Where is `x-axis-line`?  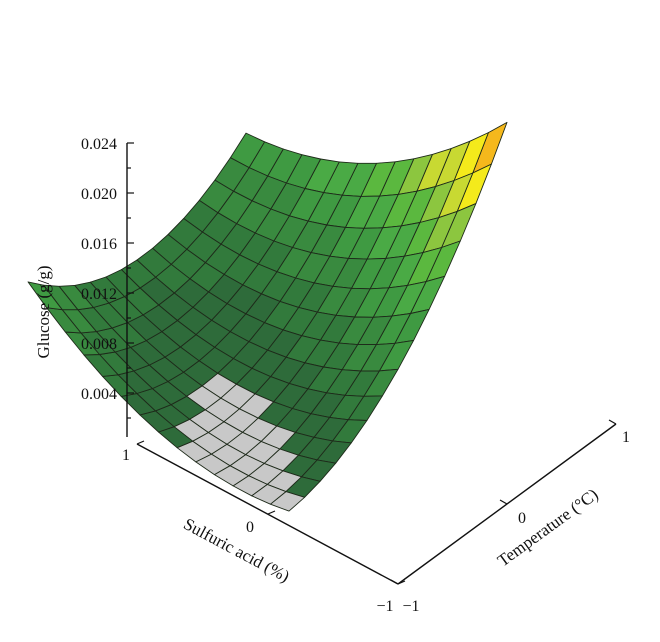 x-axis-line is located at coordinates (267, 514).